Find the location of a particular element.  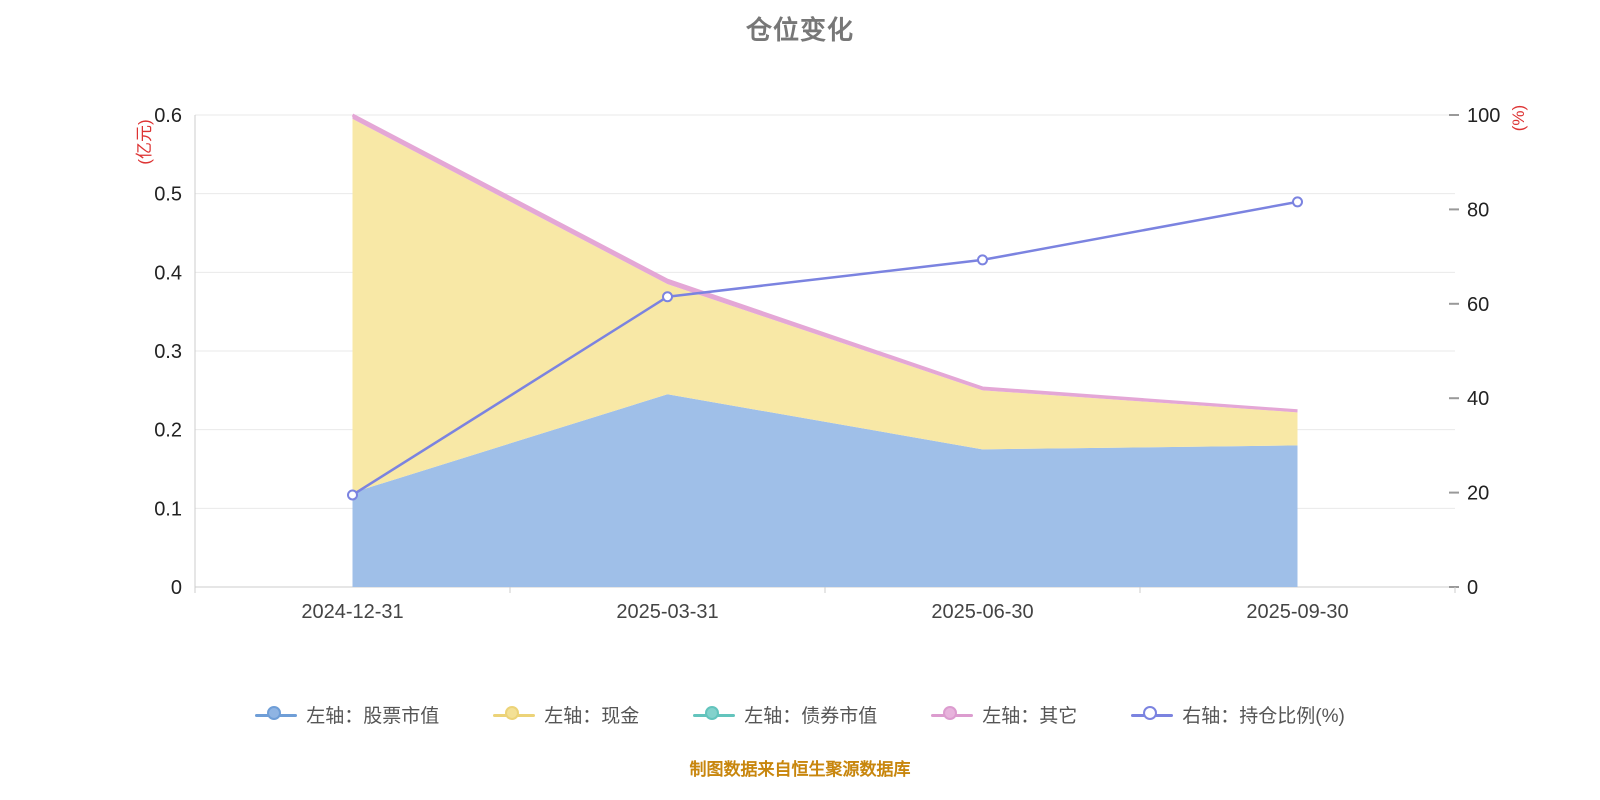

legend-label: 左轴：现金 is located at coordinates (592, 716).